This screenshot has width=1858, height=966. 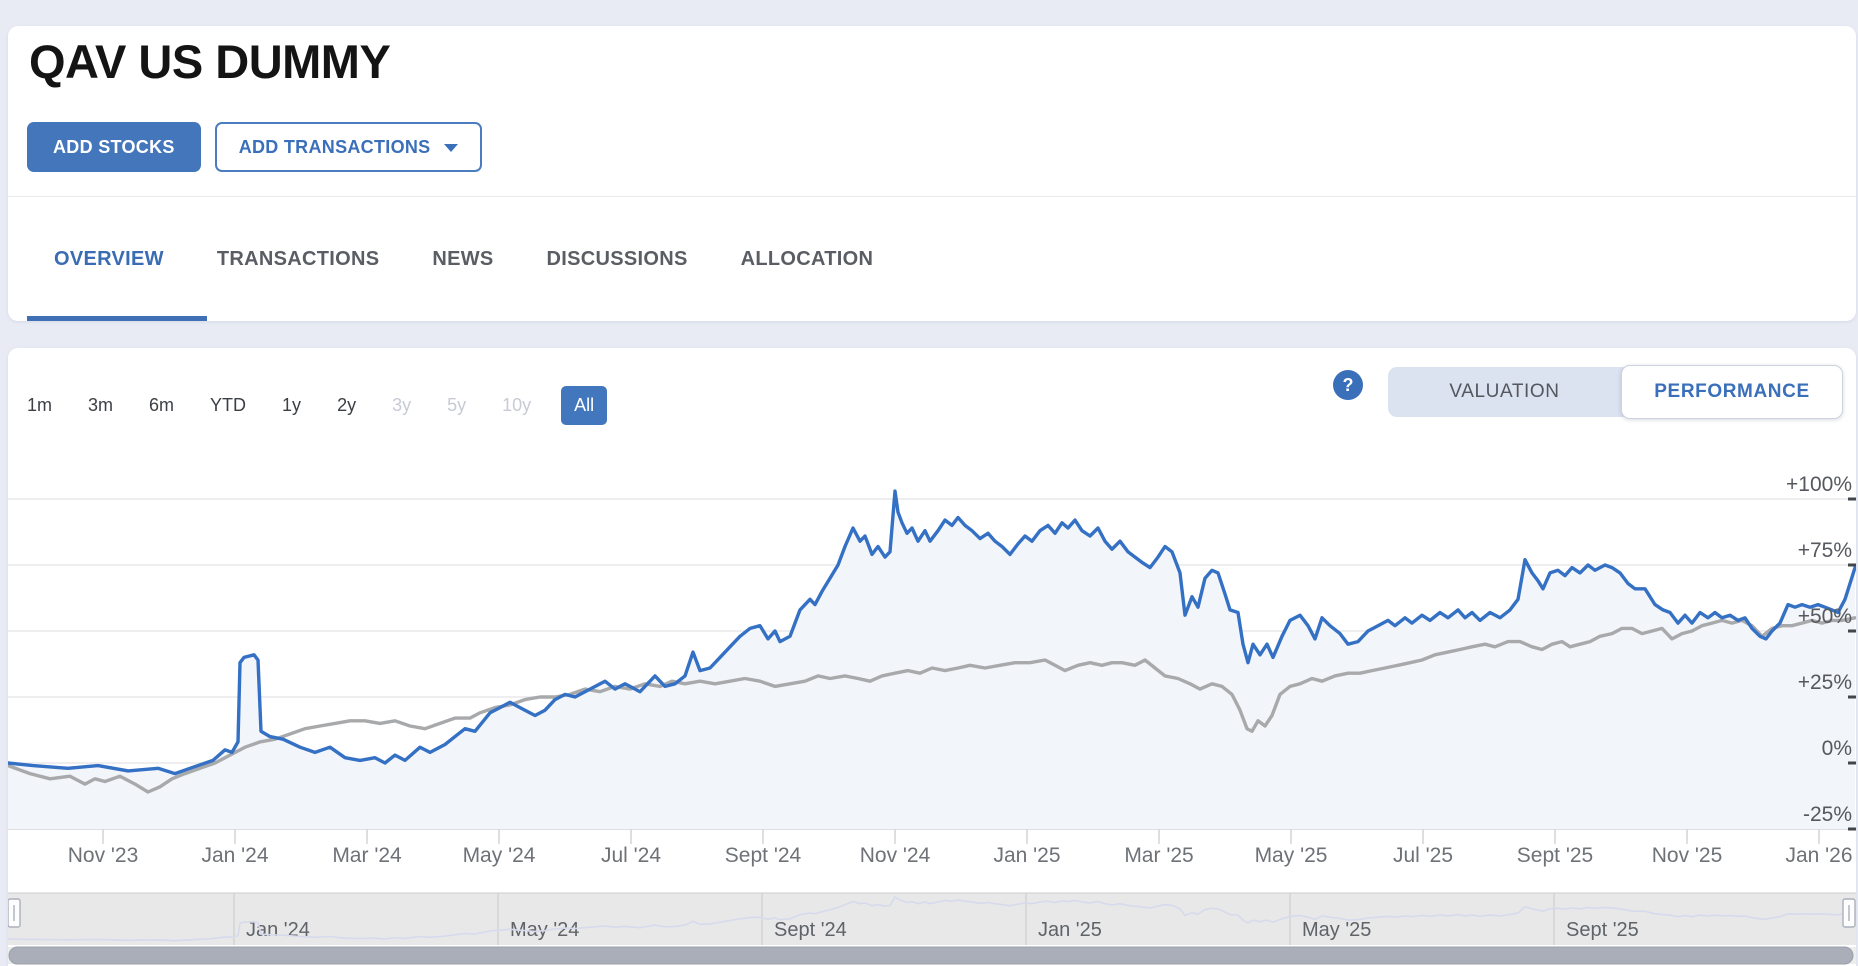 What do you see at coordinates (517, 404) in the screenshot?
I see `range-10y: 10y` at bounding box center [517, 404].